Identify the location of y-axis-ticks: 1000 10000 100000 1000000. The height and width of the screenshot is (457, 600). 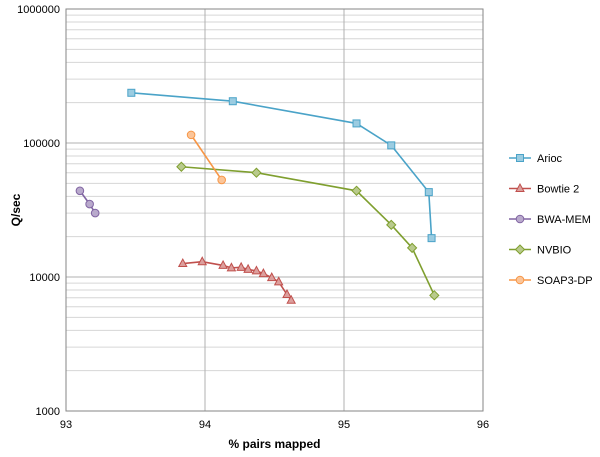
(38, 211).